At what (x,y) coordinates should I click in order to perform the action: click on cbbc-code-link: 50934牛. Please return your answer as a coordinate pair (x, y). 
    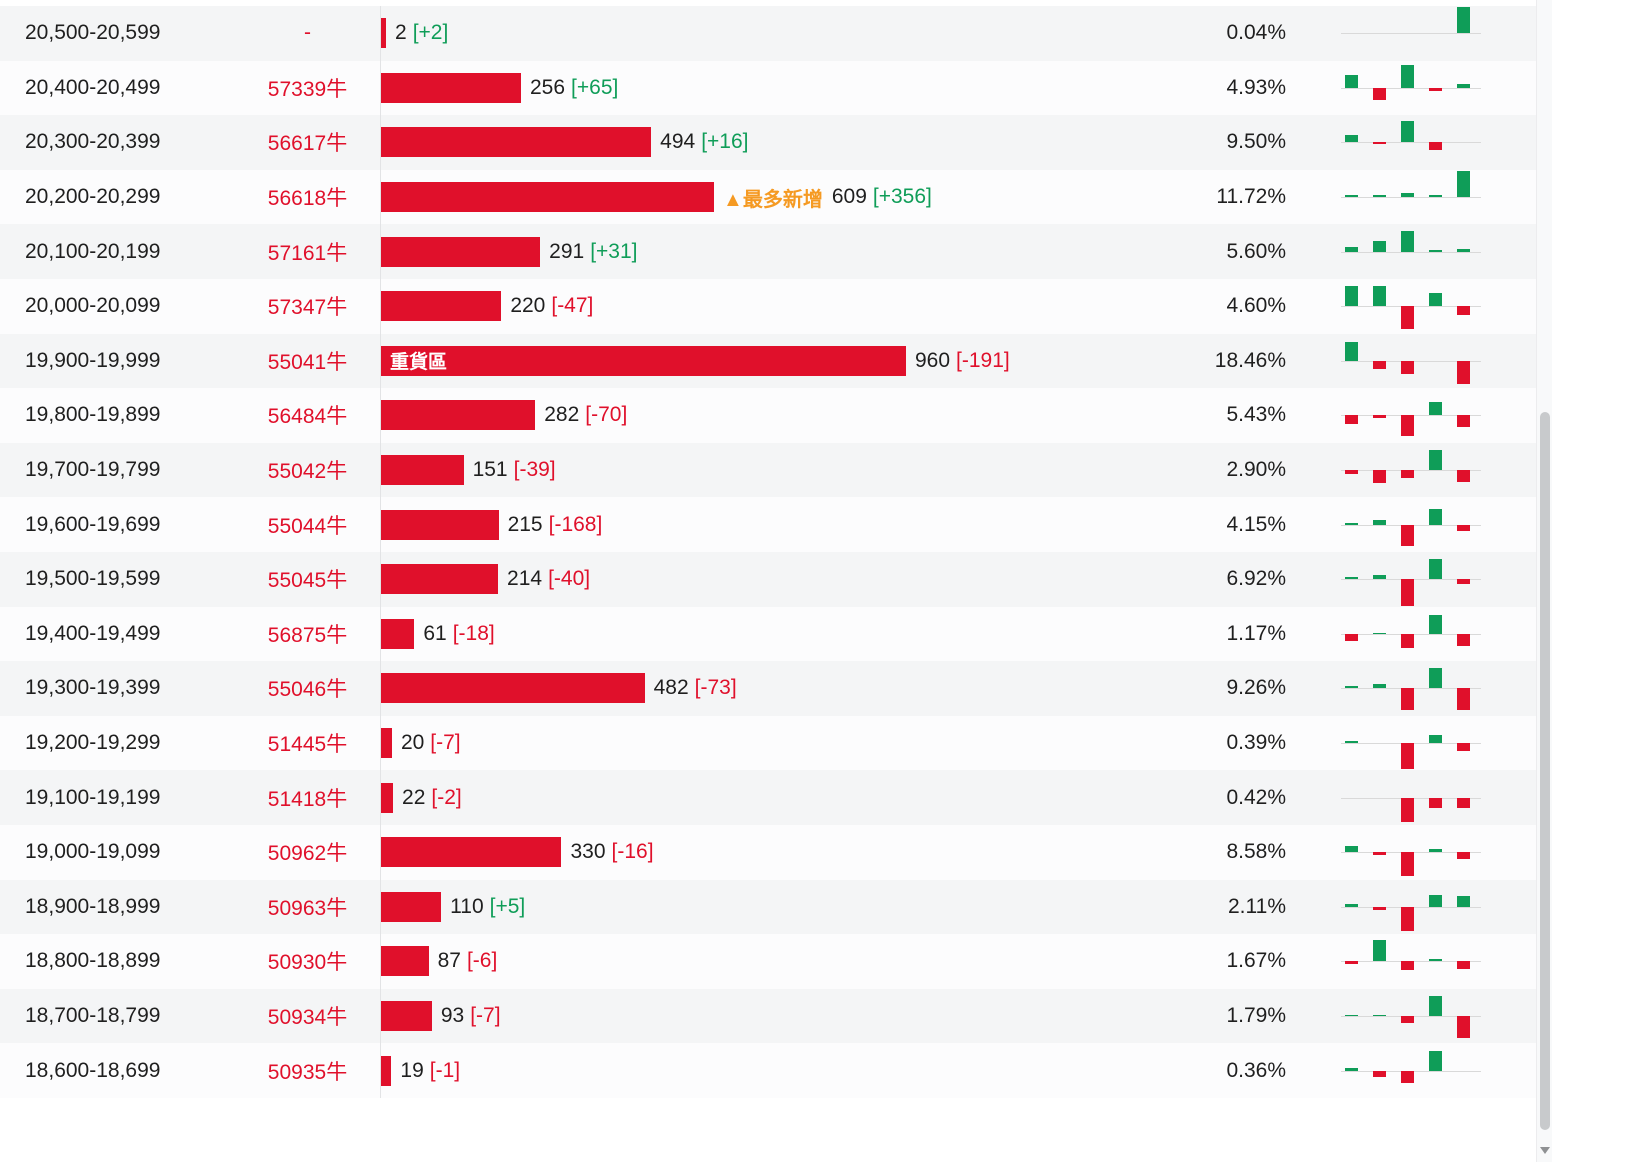
    Looking at the image, I should click on (307, 1017).